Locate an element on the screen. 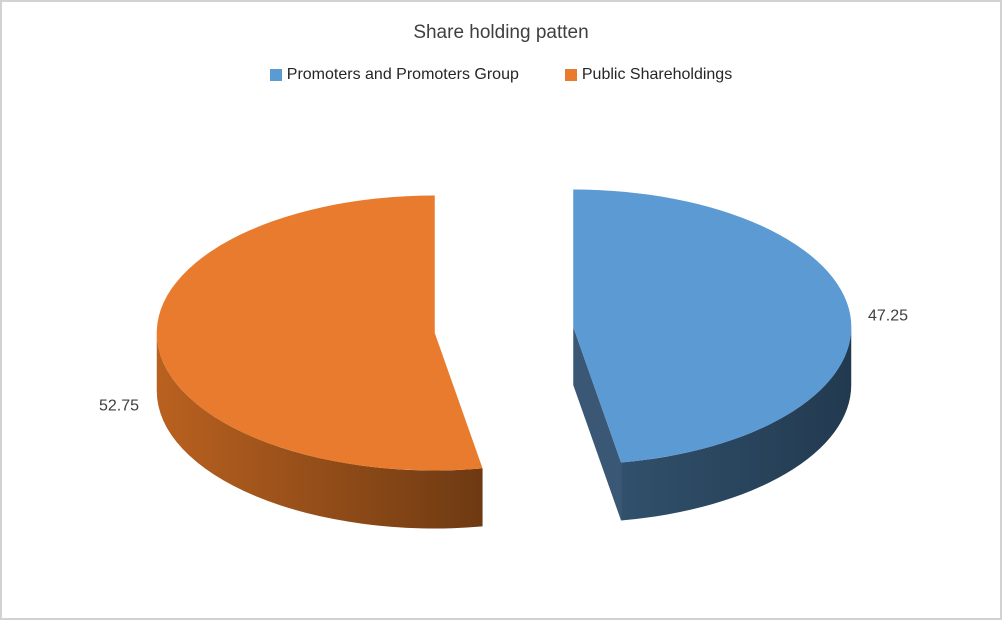 This screenshot has height=620, width=1002. chart-title: Share holding patten is located at coordinates (501, 32).